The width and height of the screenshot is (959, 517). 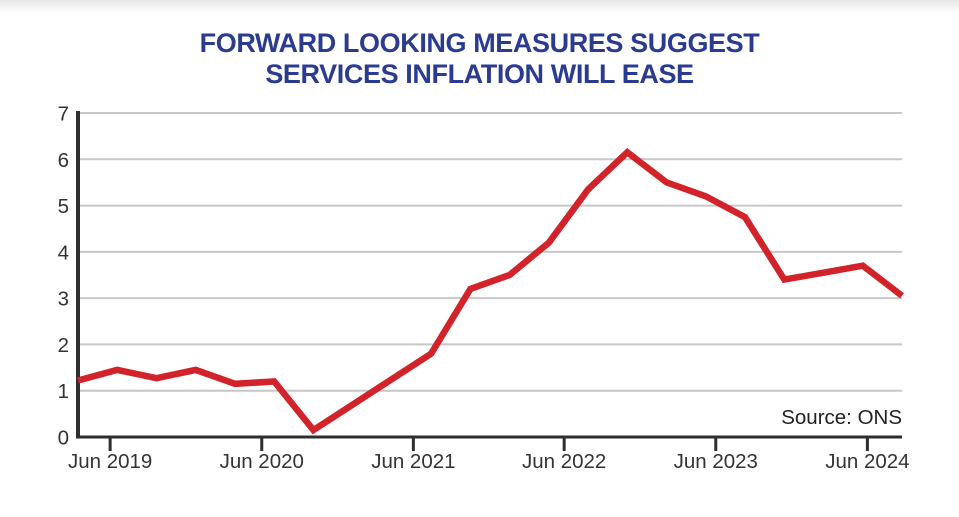 I want to click on y-axis-tick-label: 3, so click(x=63, y=299).